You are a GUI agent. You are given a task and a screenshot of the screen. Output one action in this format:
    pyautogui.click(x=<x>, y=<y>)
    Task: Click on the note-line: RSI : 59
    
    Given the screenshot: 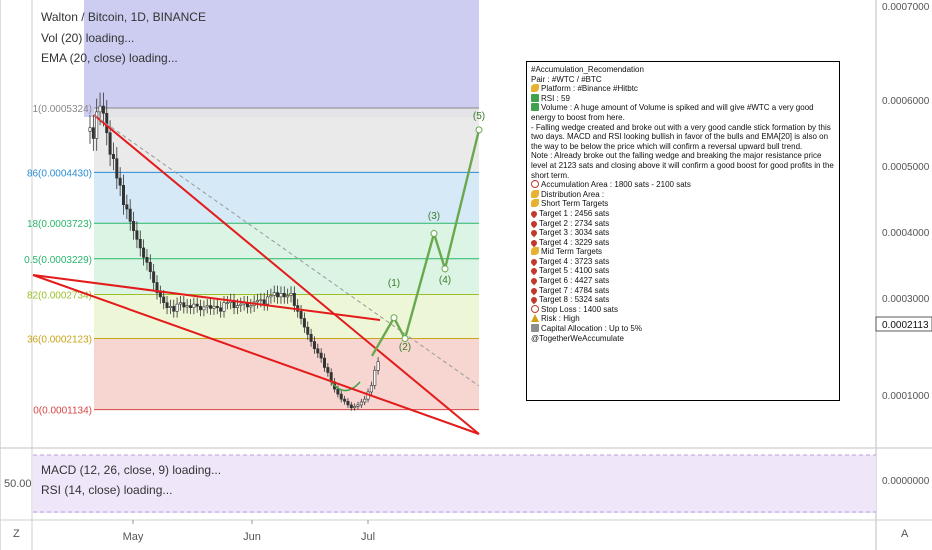 What is the action you would take?
    pyautogui.click(x=683, y=98)
    